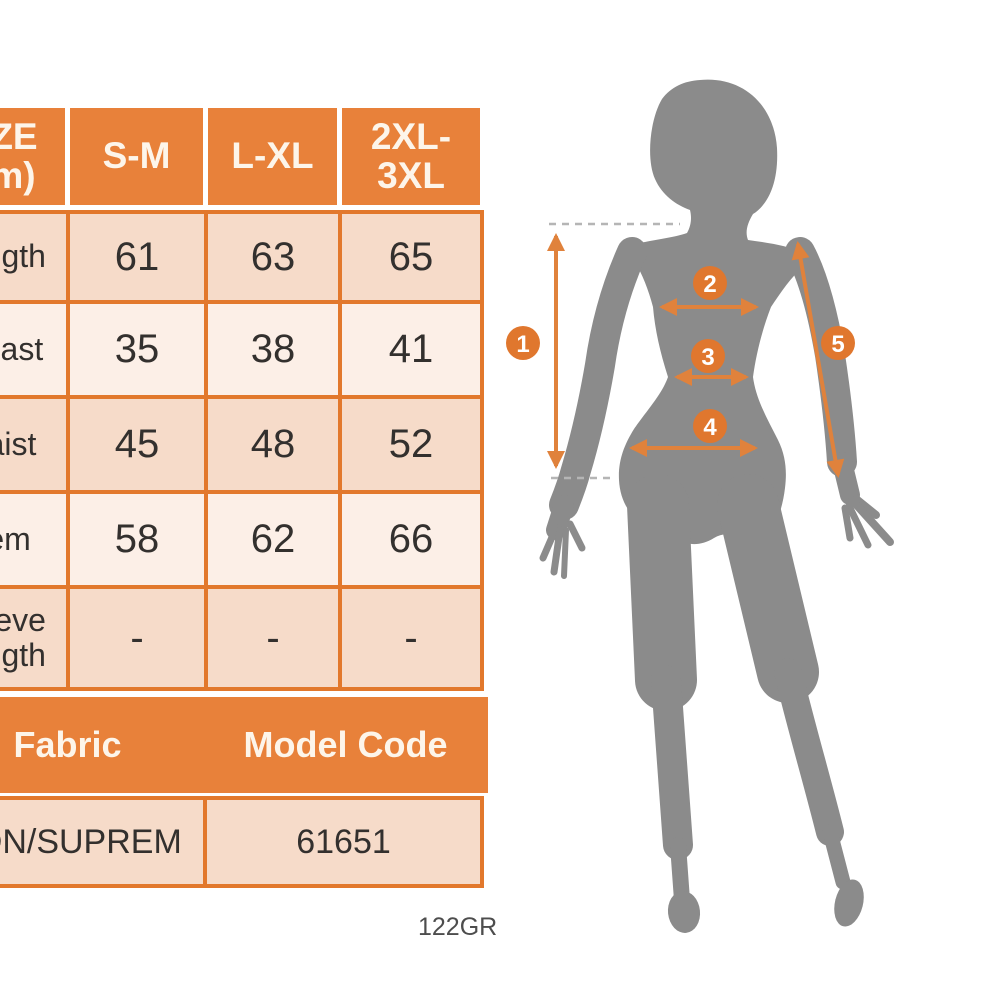  What do you see at coordinates (139, 541) in the screenshot?
I see `value-hem-s-m: 58` at bounding box center [139, 541].